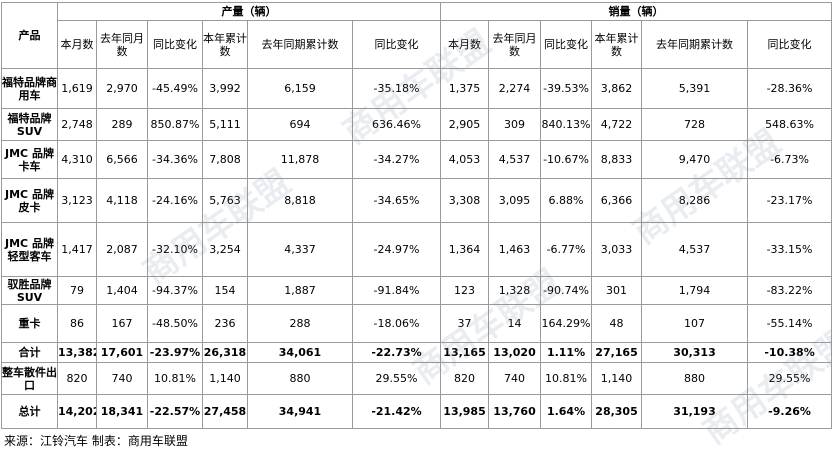 This screenshot has height=460, width=832. What do you see at coordinates (566, 200) in the screenshot?
I see `sales-value-cell: 6.88%` at bounding box center [566, 200].